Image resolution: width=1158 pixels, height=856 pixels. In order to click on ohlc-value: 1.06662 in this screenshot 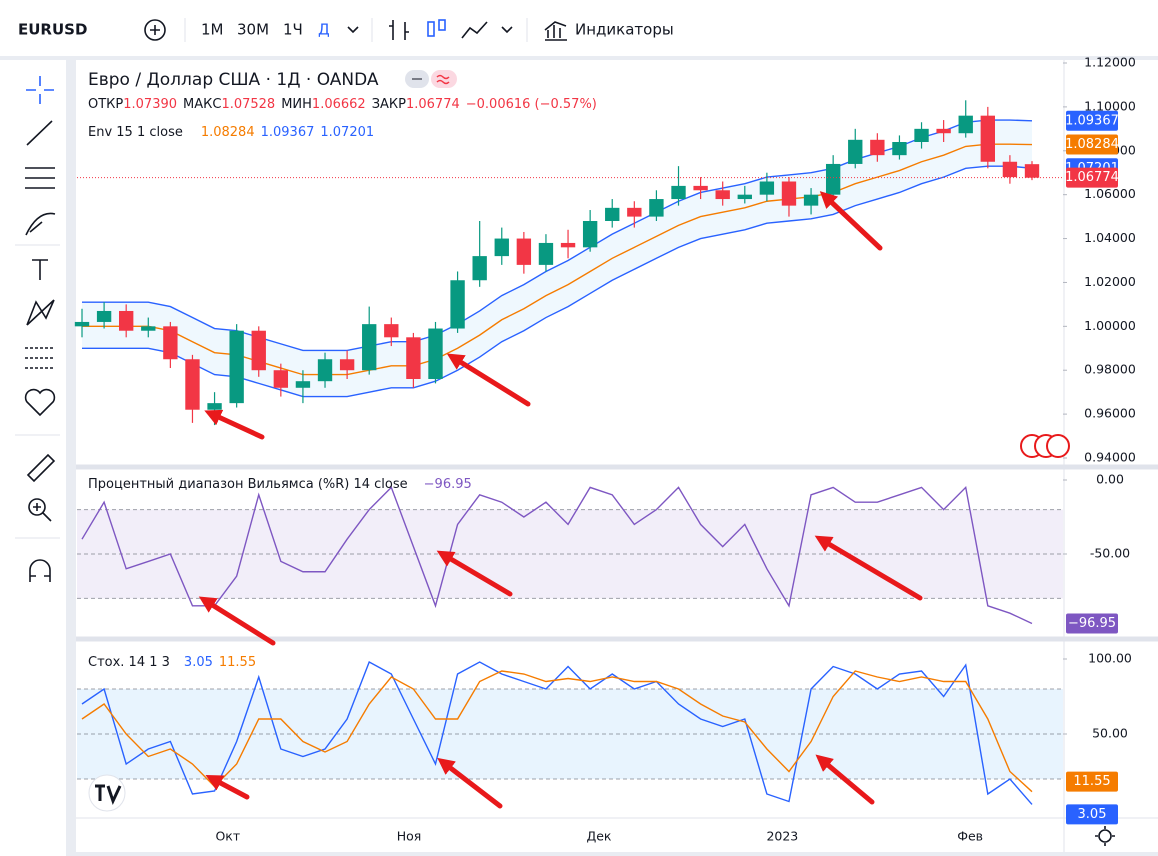, I will do `click(339, 104)`.